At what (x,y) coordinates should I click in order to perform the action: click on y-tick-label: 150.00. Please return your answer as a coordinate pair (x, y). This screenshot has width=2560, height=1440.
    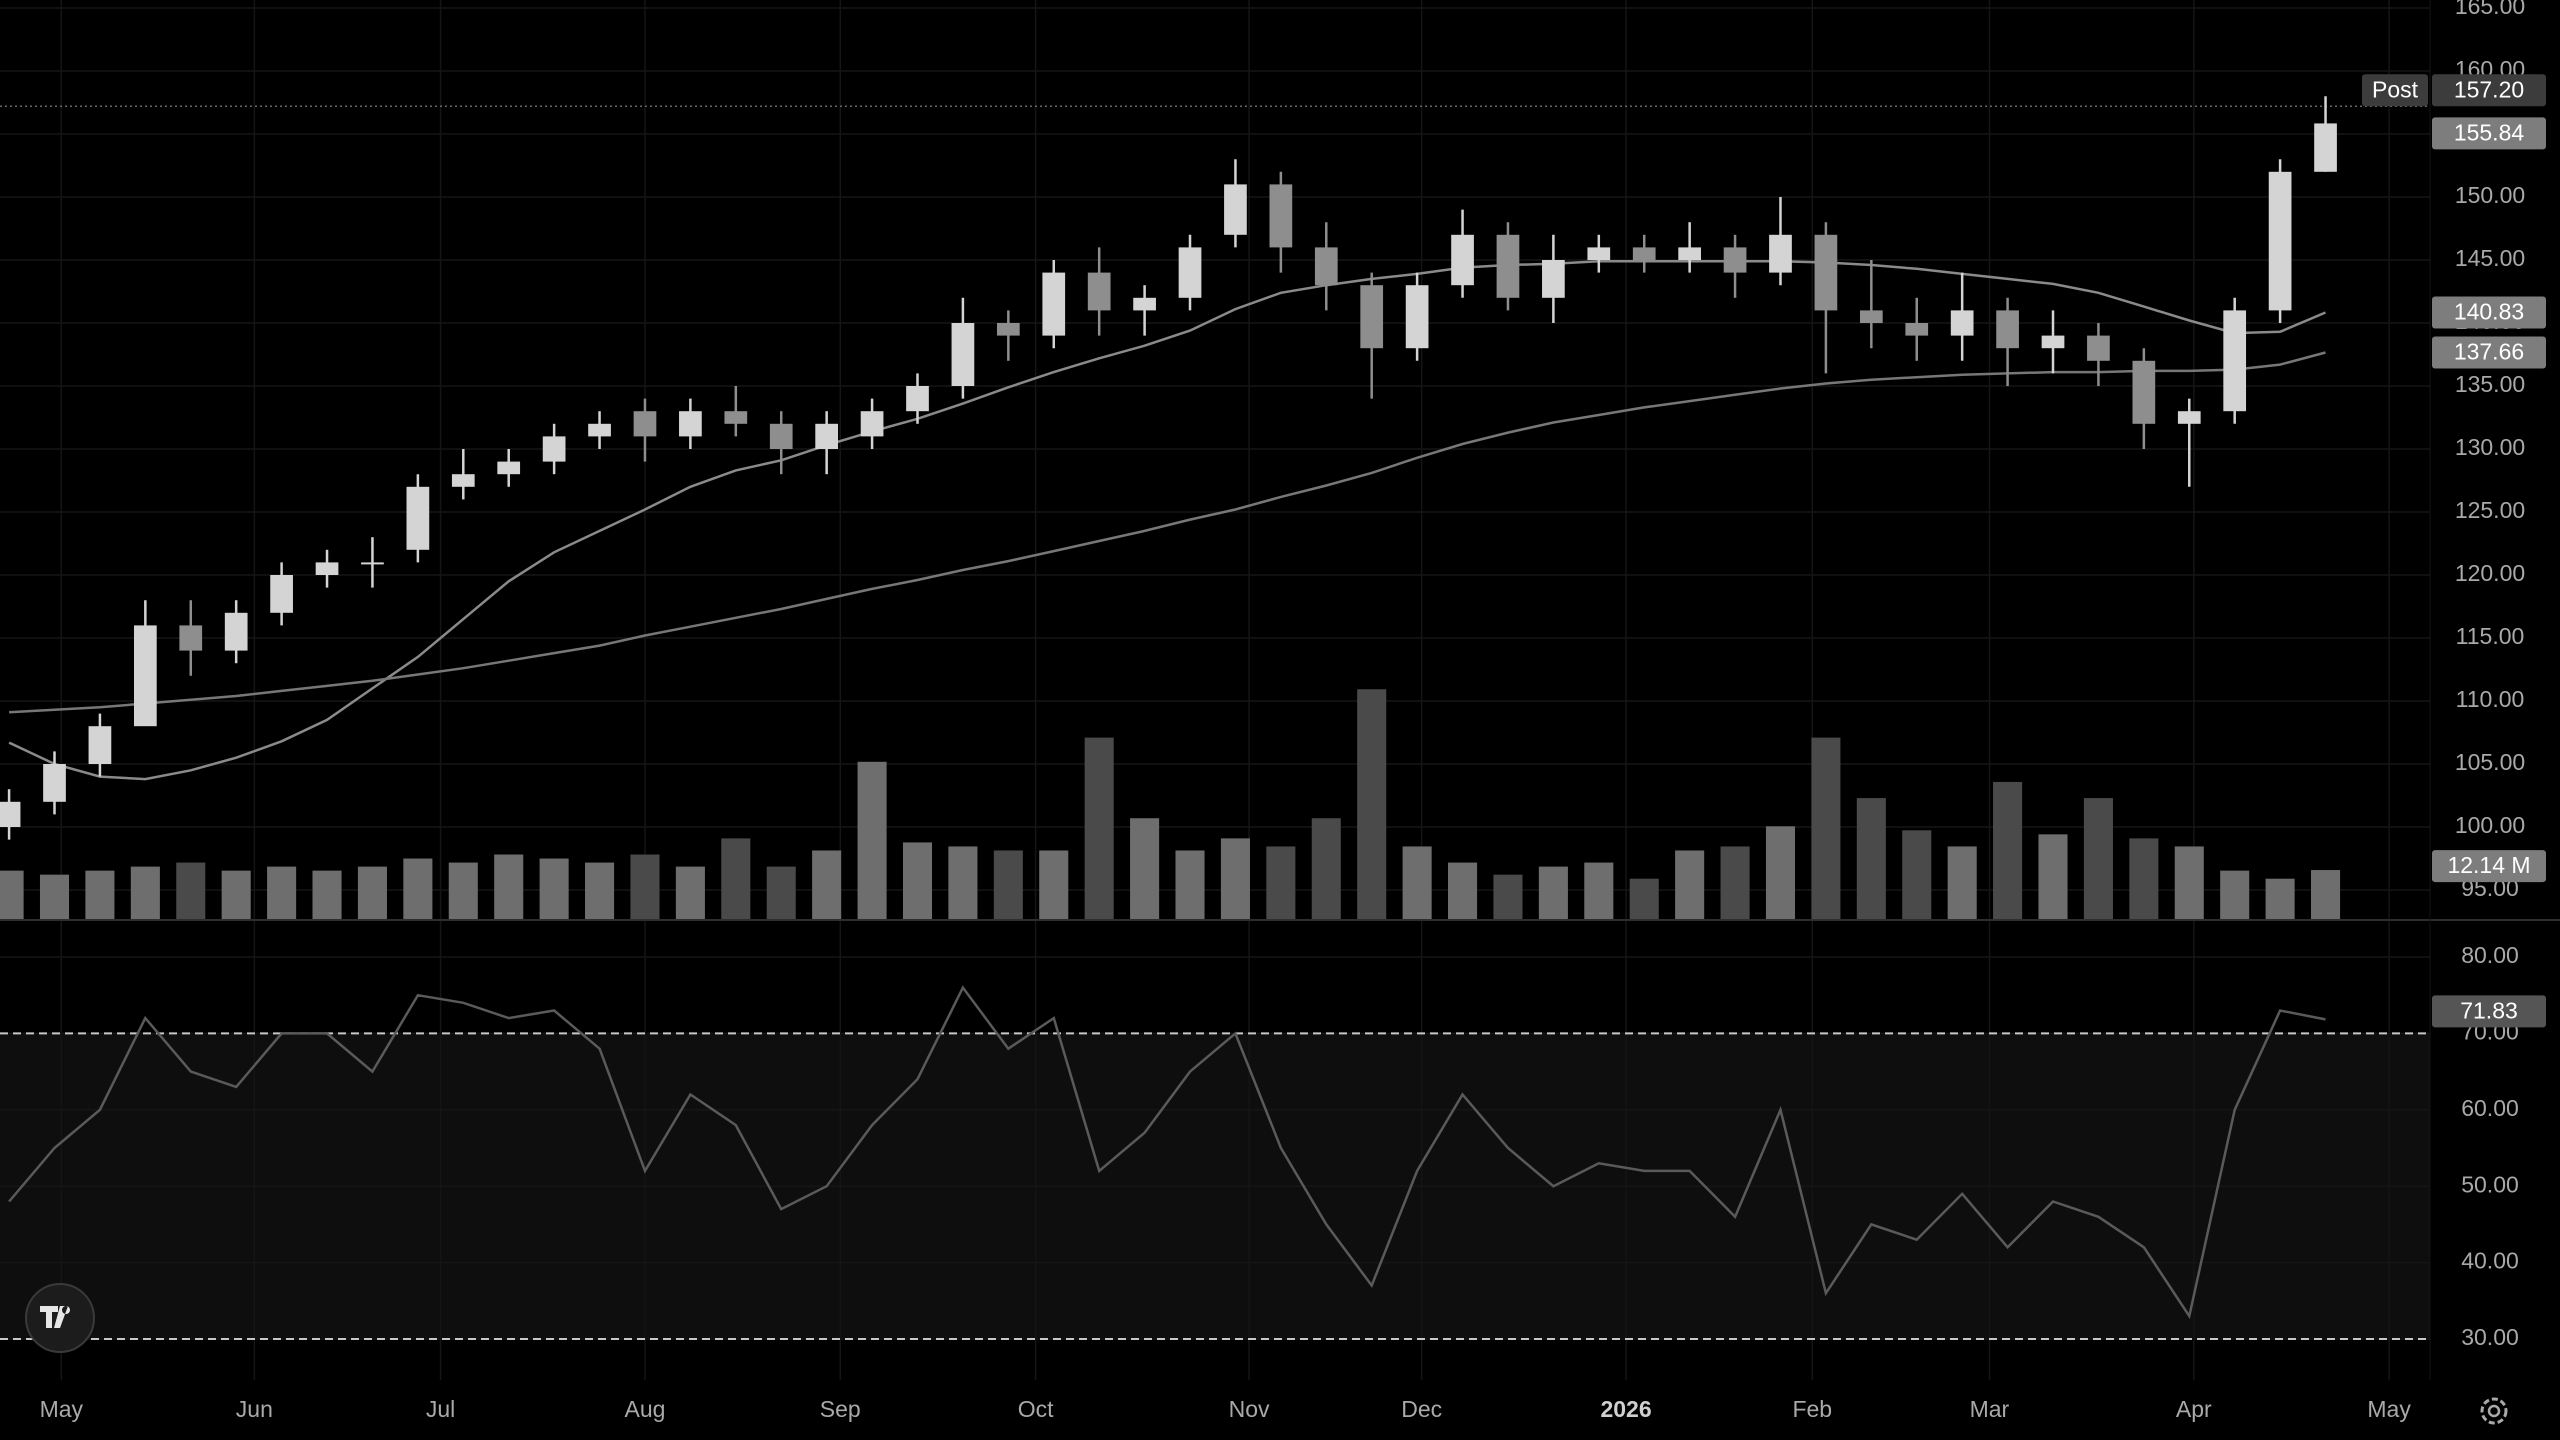
    Looking at the image, I should click on (2490, 195).